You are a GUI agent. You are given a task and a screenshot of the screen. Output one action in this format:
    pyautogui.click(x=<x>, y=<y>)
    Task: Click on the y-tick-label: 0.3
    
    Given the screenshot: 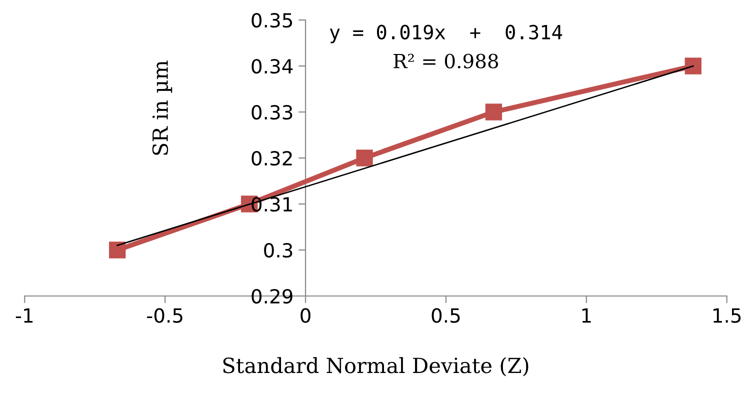 What is the action you would take?
    pyautogui.click(x=278, y=250)
    